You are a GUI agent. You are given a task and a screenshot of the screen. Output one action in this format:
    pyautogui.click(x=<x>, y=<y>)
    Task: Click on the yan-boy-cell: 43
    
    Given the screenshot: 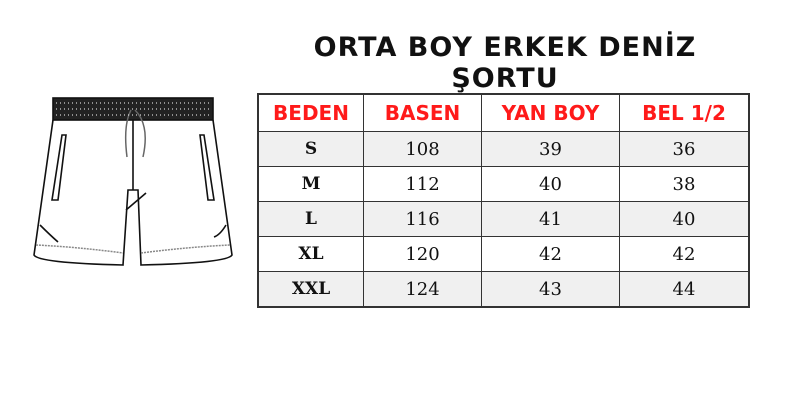 What is the action you would take?
    pyautogui.click(x=550, y=289)
    